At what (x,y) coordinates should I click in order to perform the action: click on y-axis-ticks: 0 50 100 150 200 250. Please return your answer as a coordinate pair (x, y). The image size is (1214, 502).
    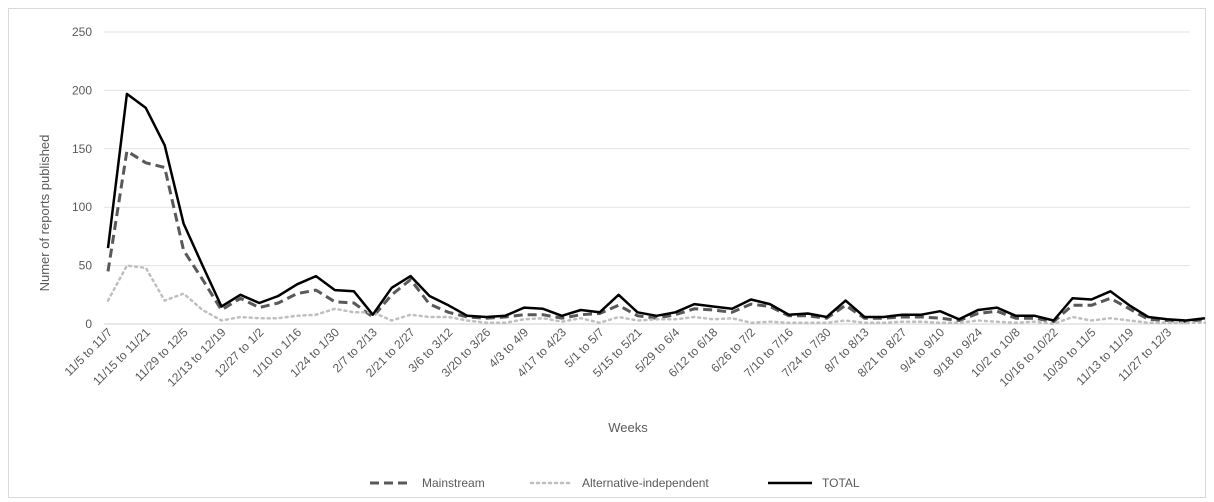
    Looking at the image, I should click on (82, 178).